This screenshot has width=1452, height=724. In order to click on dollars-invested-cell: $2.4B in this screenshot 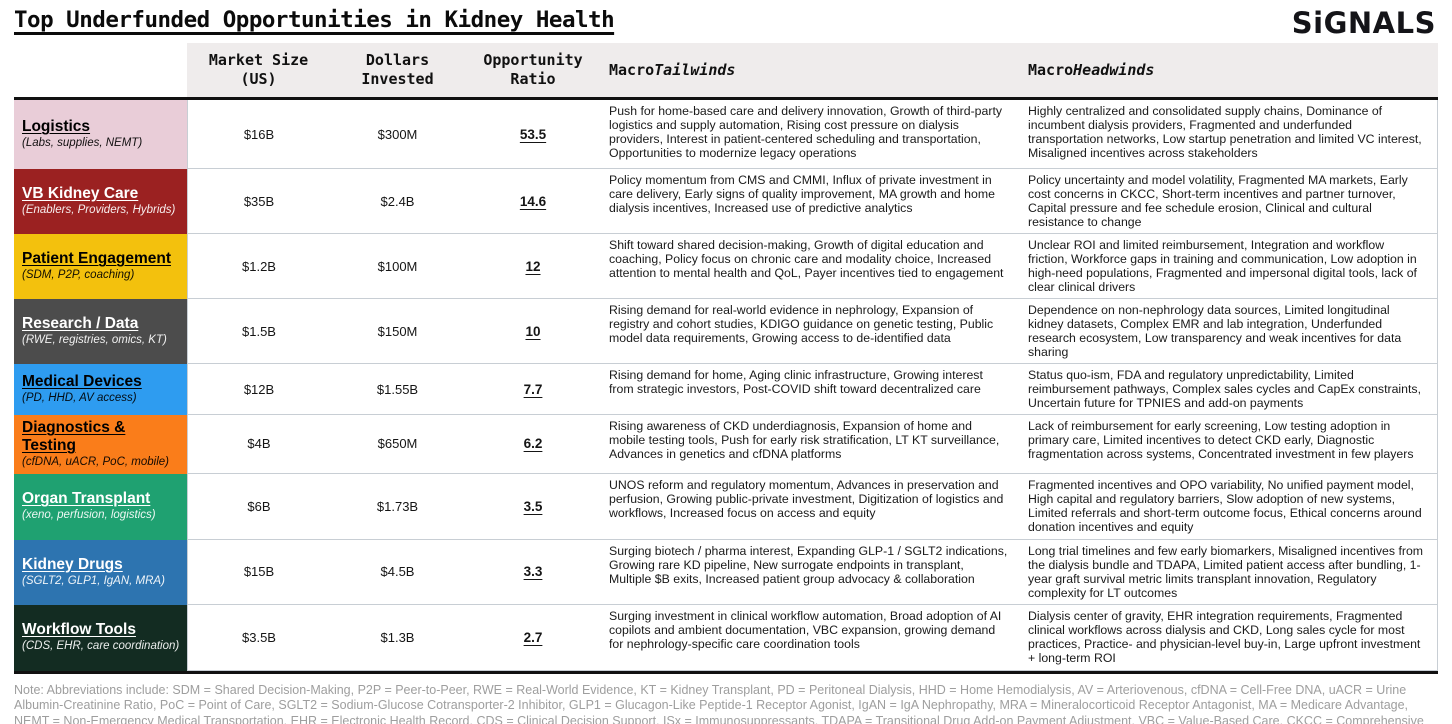, I will do `click(397, 202)`.